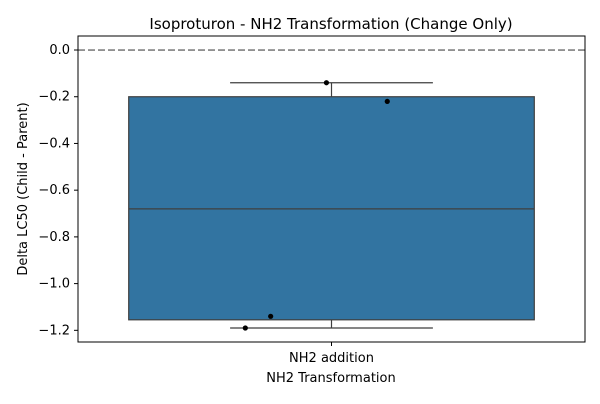 Image resolution: width=600 pixels, height=404 pixels. I want to click on x-tick-label: NH2 addition, so click(331, 358).